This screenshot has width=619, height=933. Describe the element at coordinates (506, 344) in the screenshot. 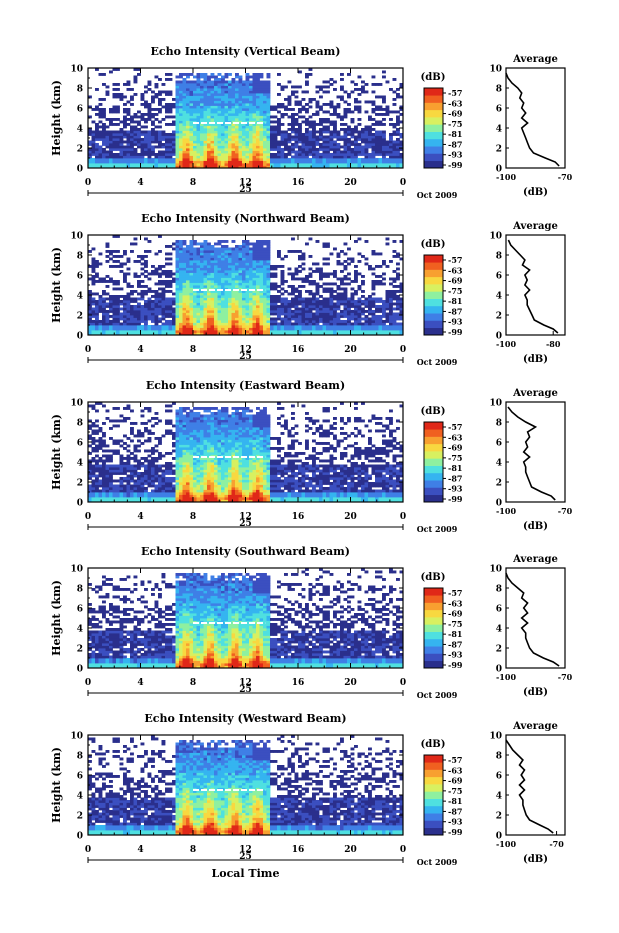

I see `average-x-tick-label: -100` at that location.